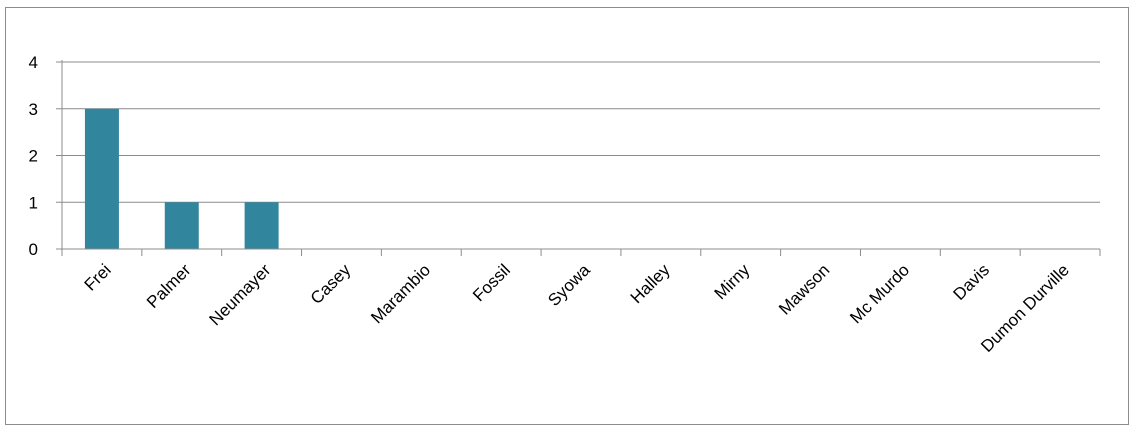 The image size is (1131, 427). I want to click on x-tick-label: Mawson, so click(804, 289).